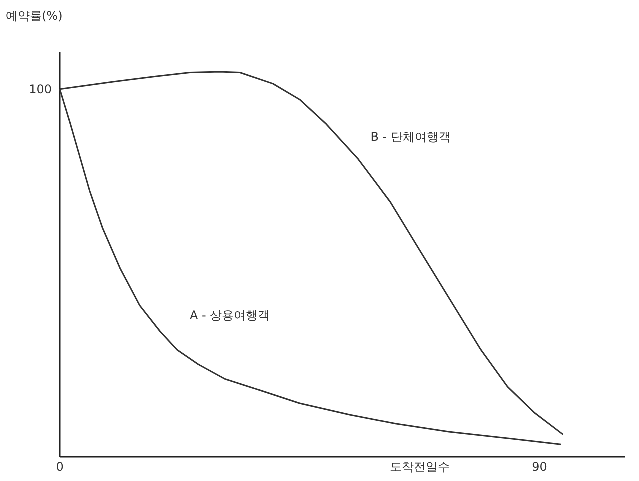  Describe the element at coordinates (420, 467) in the screenshot. I see `x-axis-title: 도착전일수` at that location.